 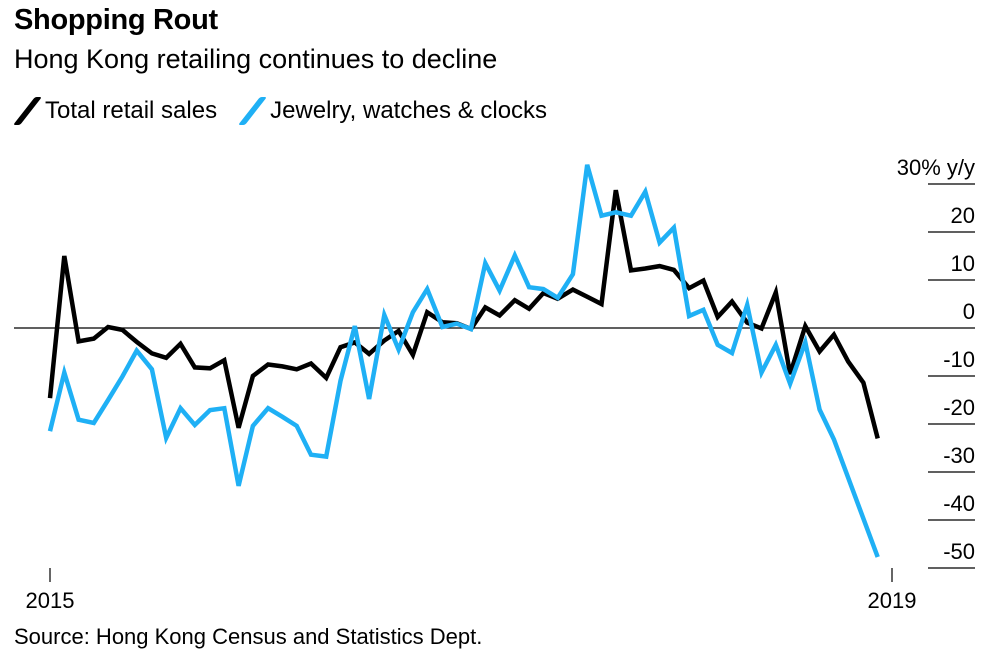 What do you see at coordinates (959, 503) in the screenshot?
I see `y-tick-label--40: -40` at bounding box center [959, 503].